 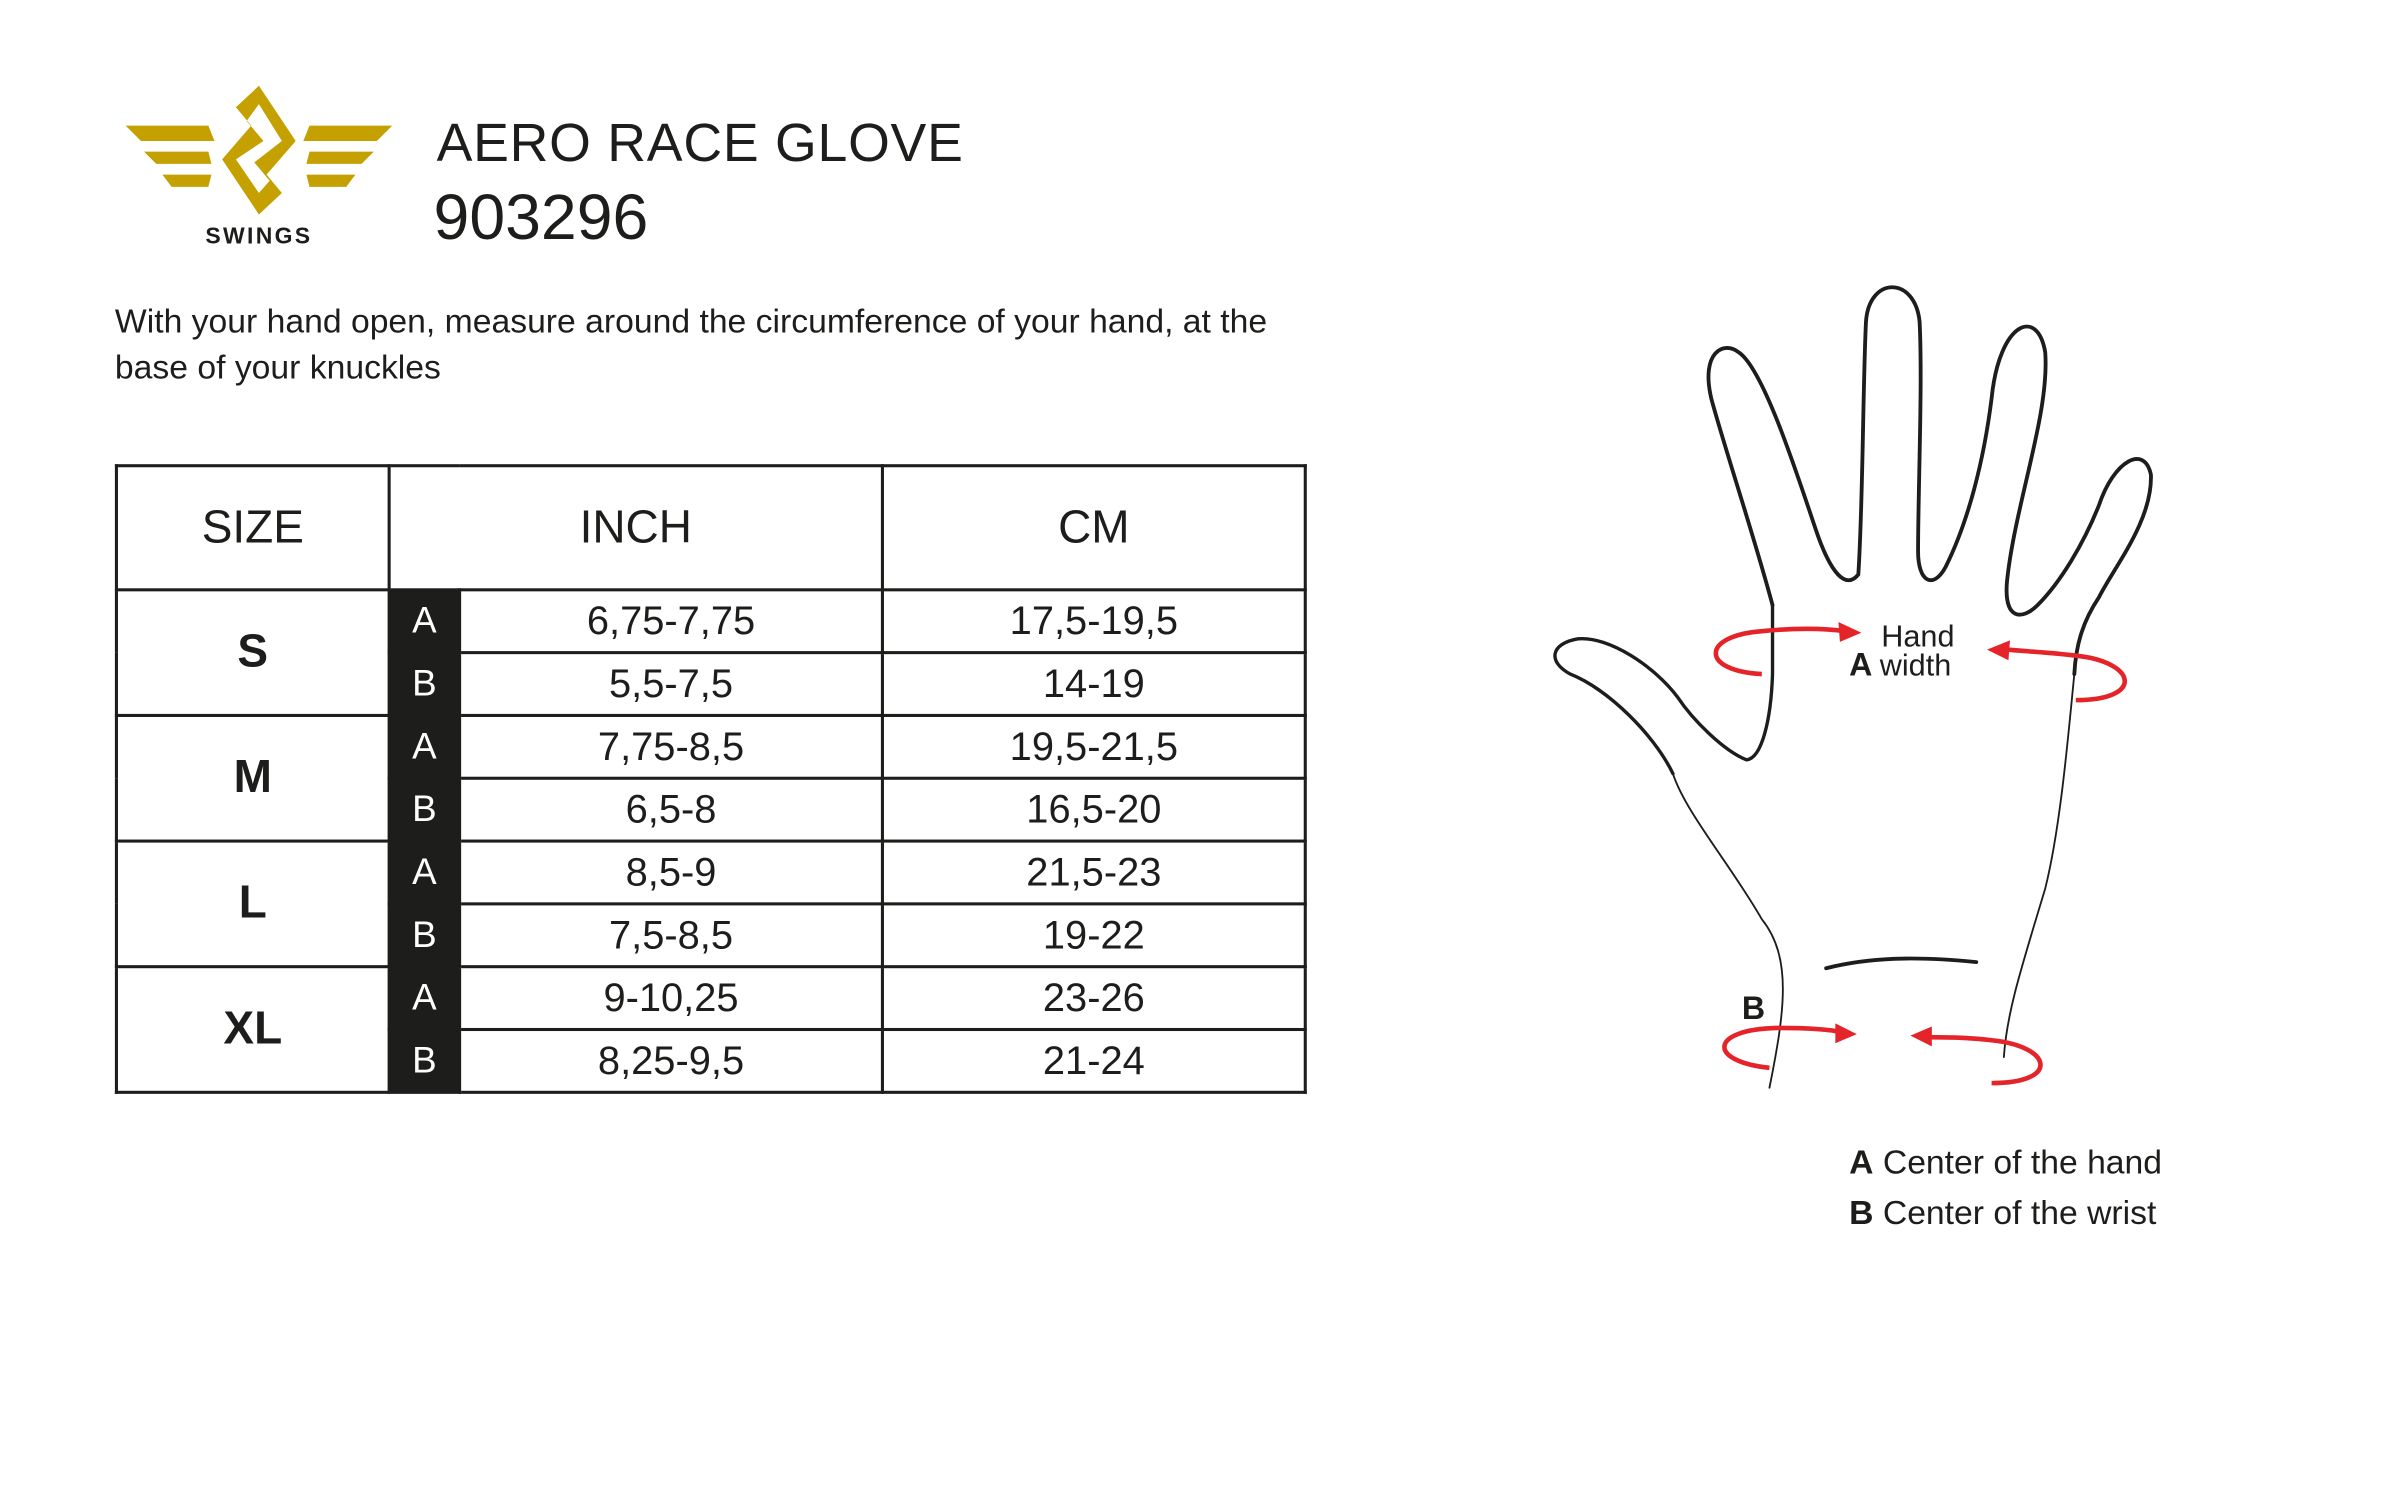 I want to click on arrow-b-right, so click(x=1985, y=1060).